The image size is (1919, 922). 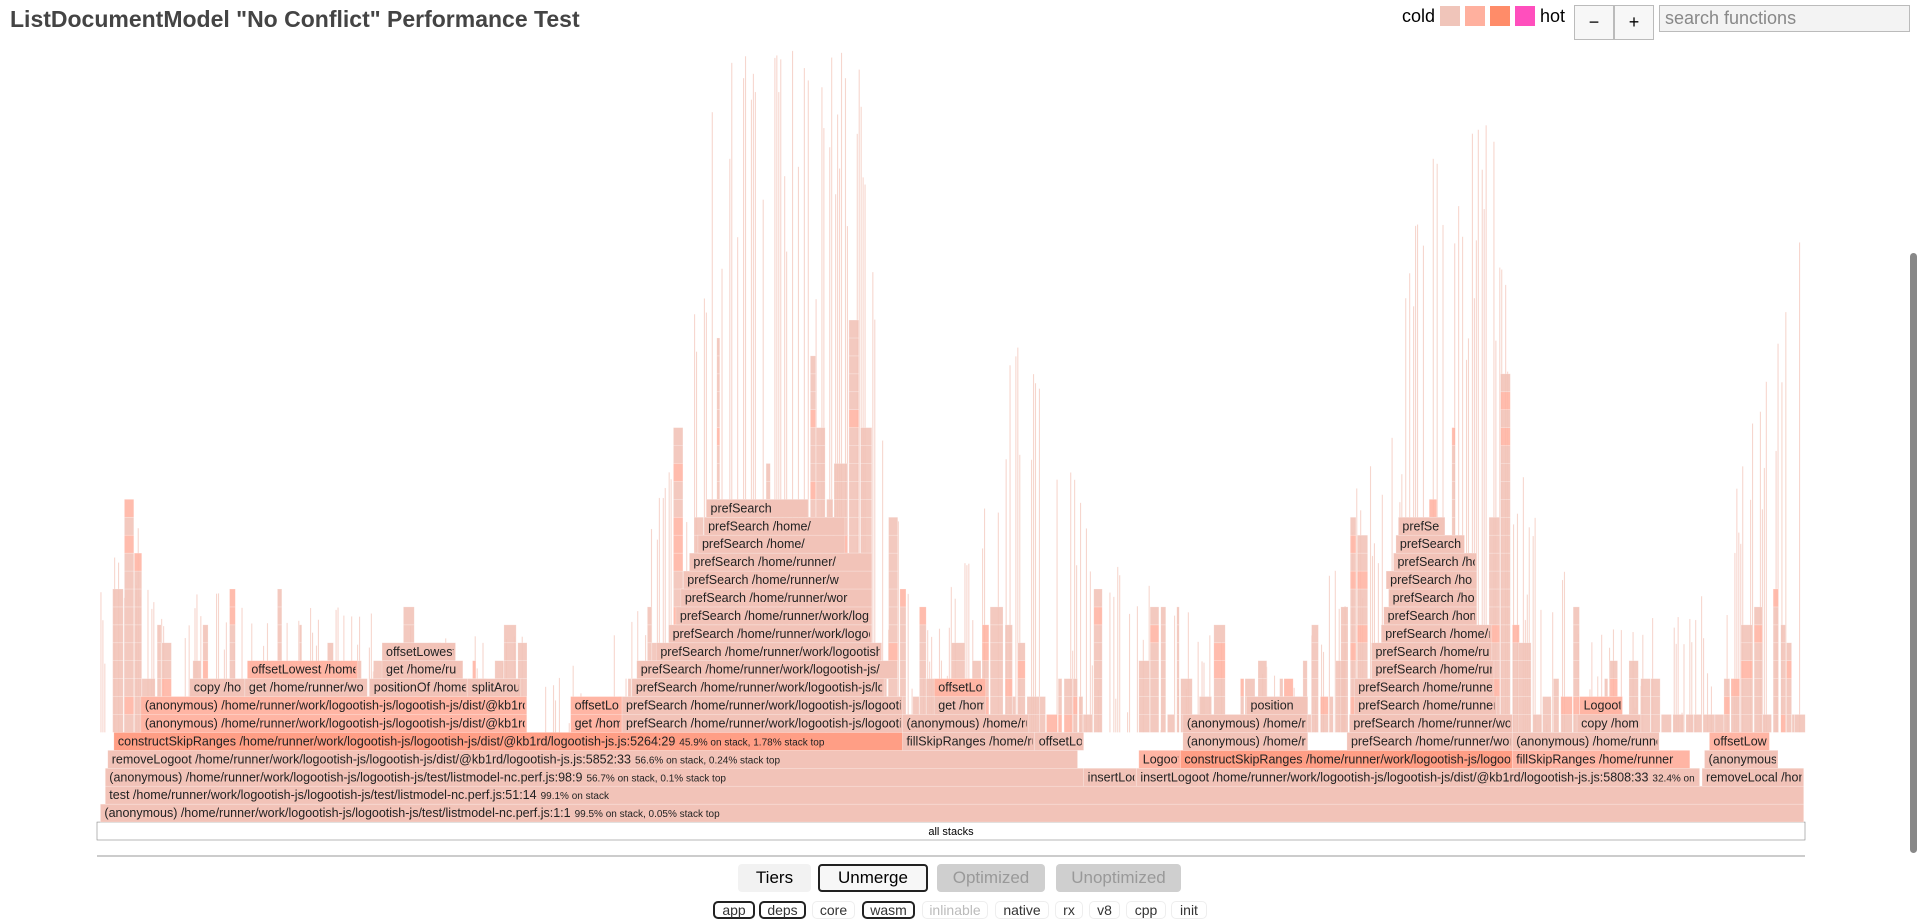 I want to click on filter-rx: rx, so click(x=1069, y=910).